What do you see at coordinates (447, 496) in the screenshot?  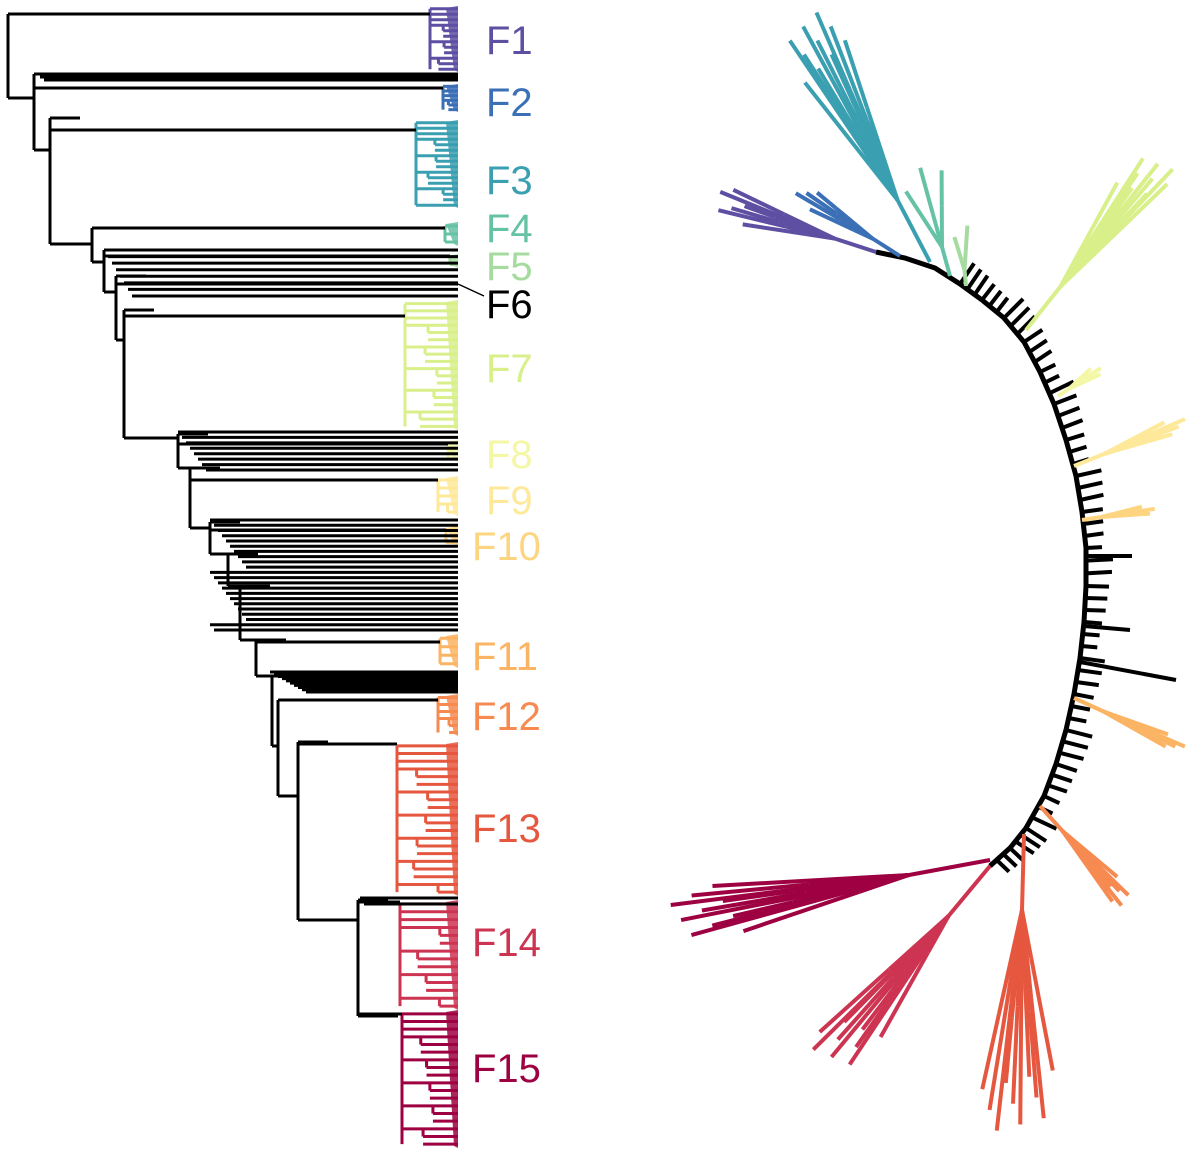 I see `clade-f9` at bounding box center [447, 496].